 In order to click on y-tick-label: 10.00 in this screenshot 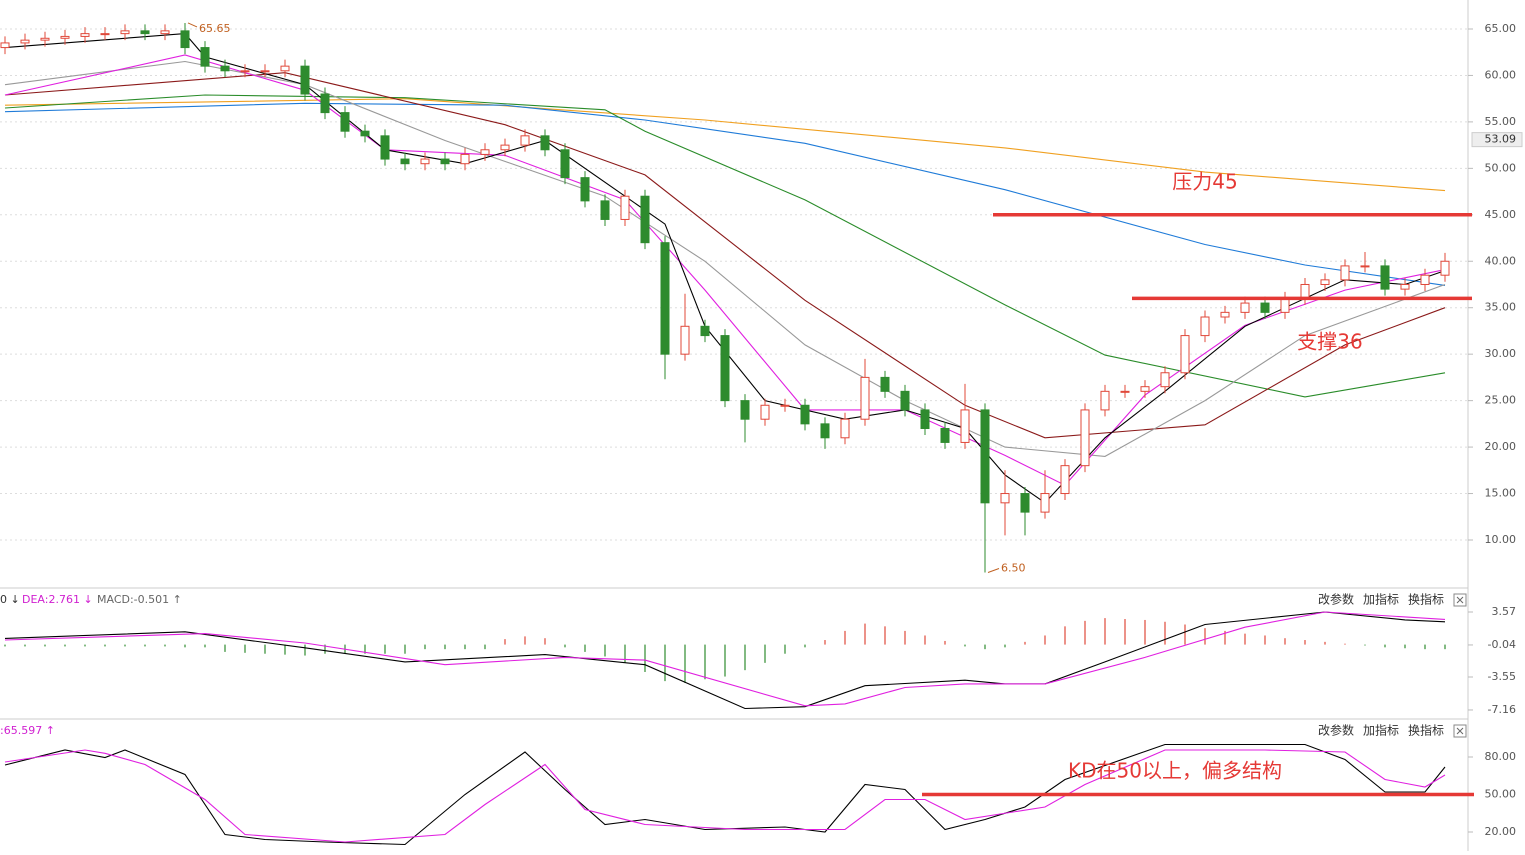, I will do `click(1501, 539)`.